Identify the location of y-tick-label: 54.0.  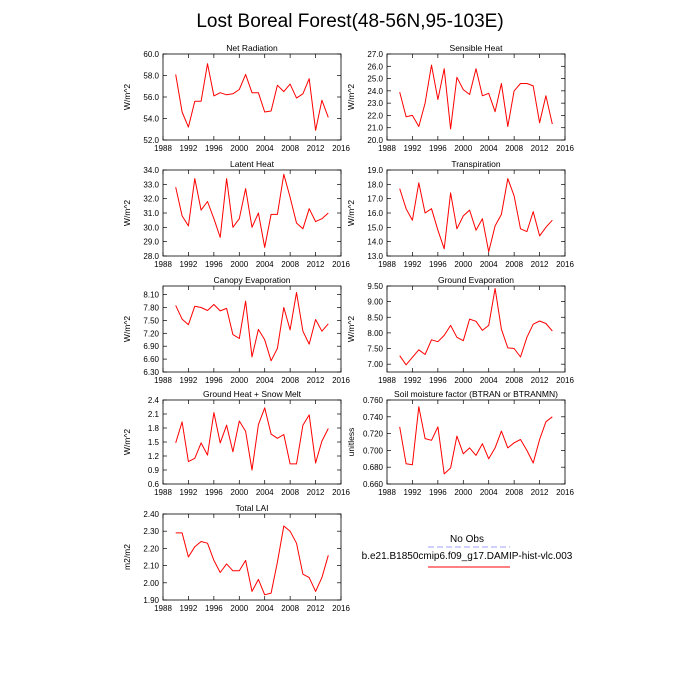
(151, 119).